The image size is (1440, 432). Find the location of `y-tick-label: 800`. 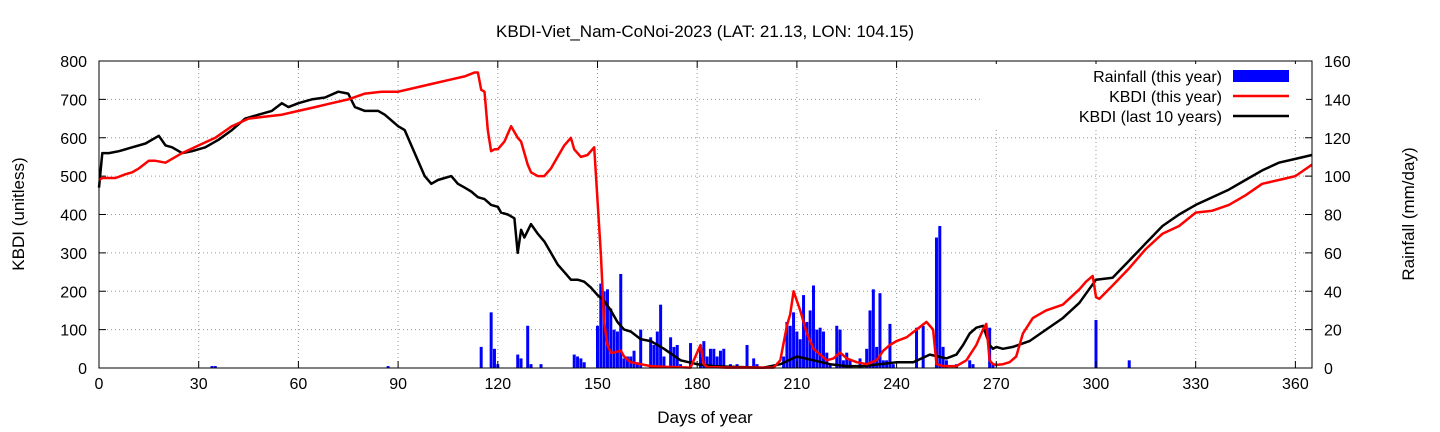

y-tick-label: 800 is located at coordinates (73, 62).